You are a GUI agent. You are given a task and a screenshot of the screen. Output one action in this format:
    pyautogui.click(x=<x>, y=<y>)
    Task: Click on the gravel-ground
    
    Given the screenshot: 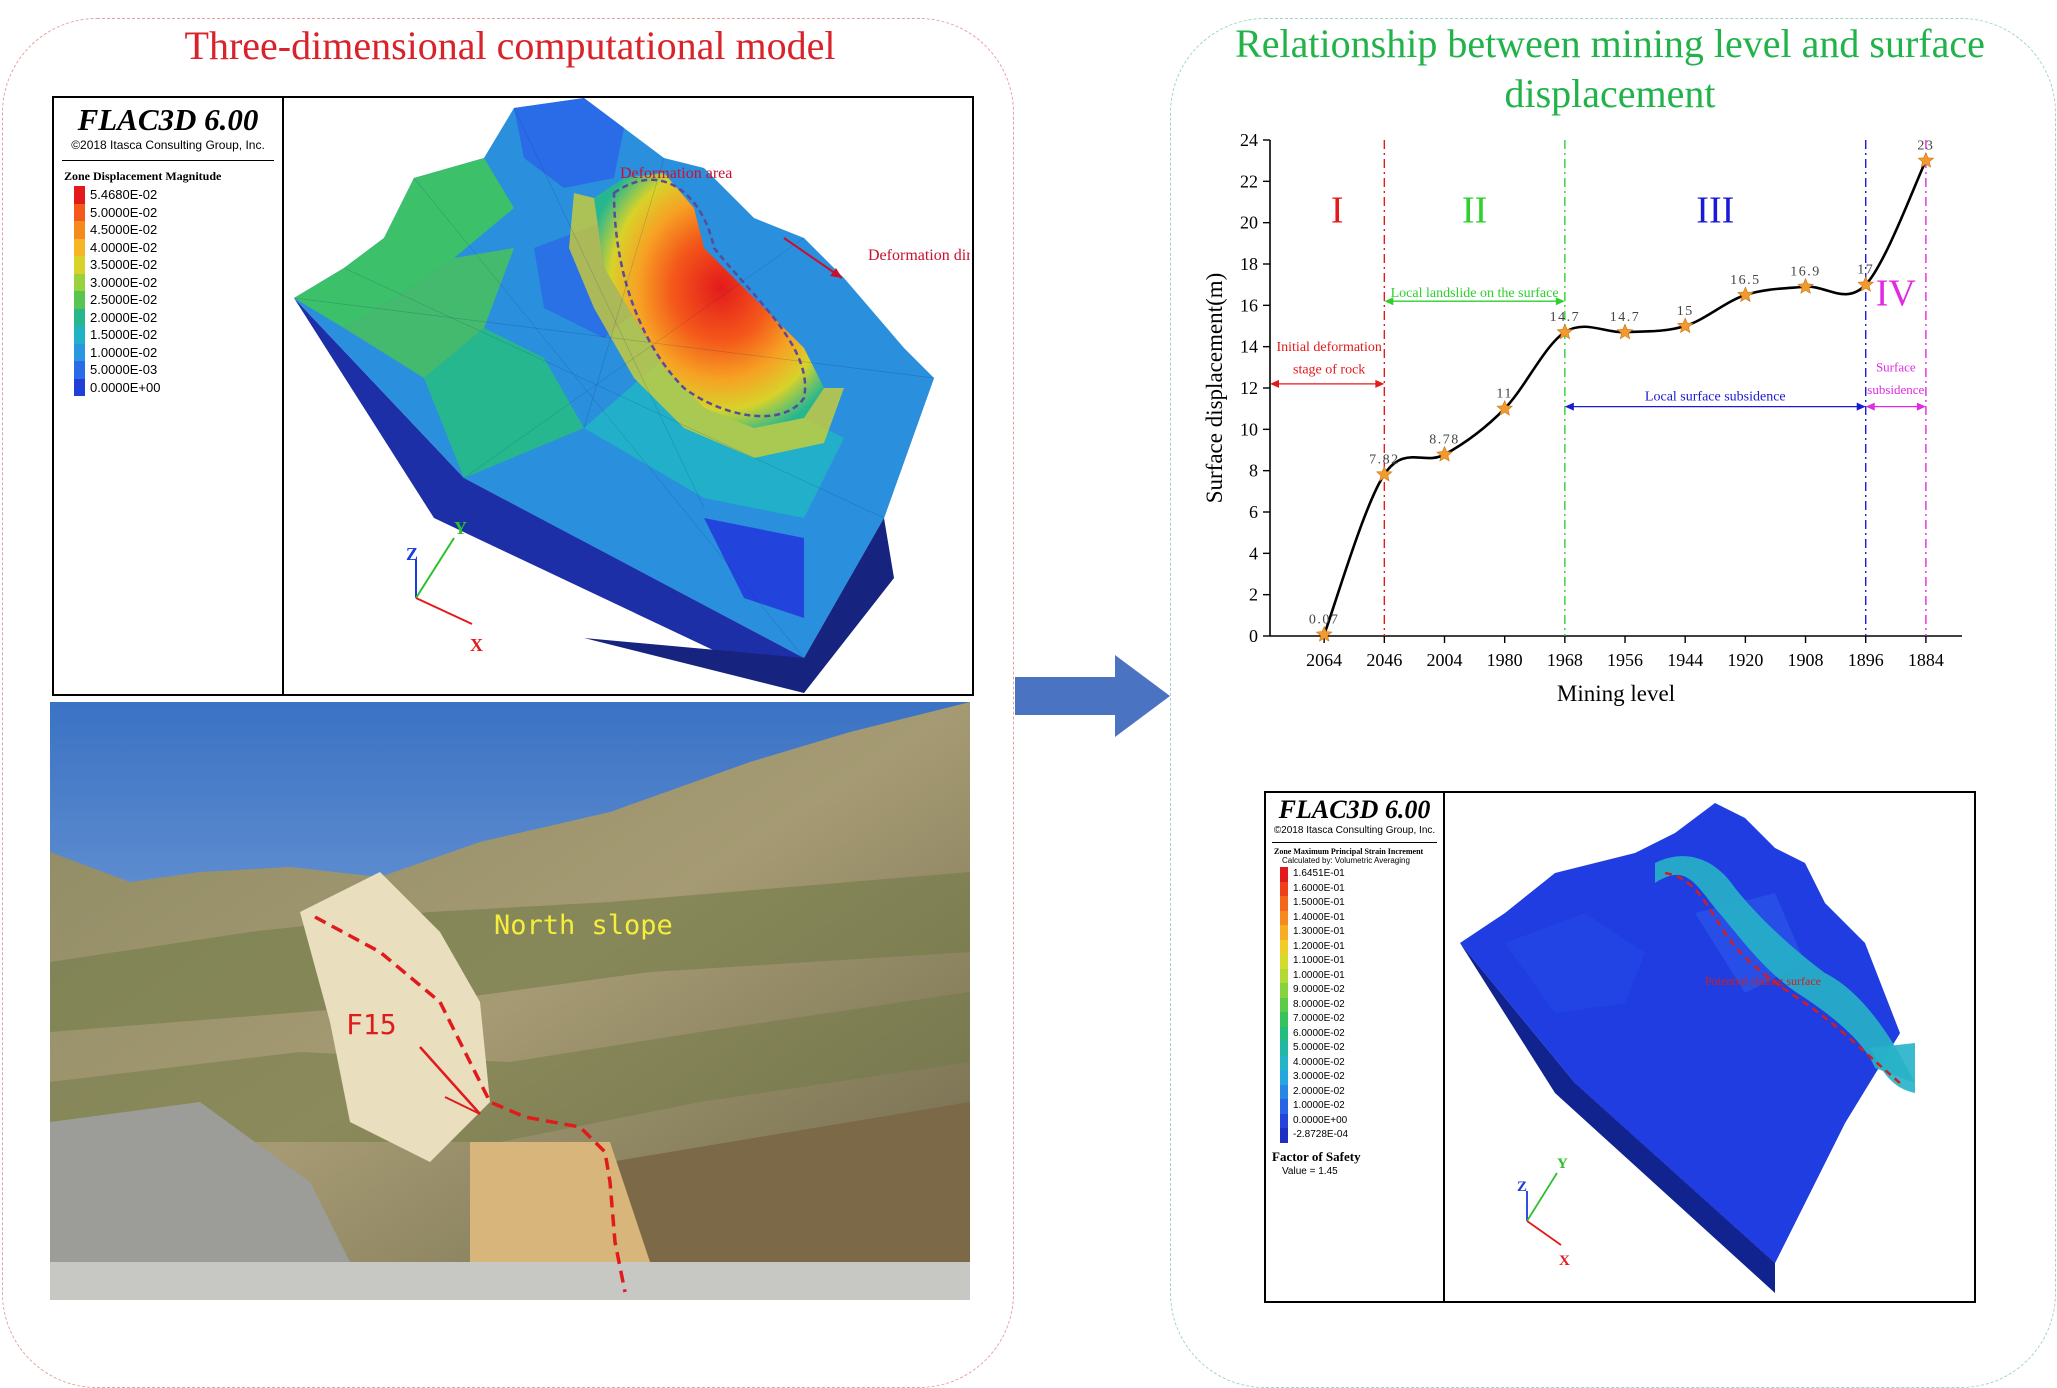 What is the action you would take?
    pyautogui.click(x=510, y=1281)
    